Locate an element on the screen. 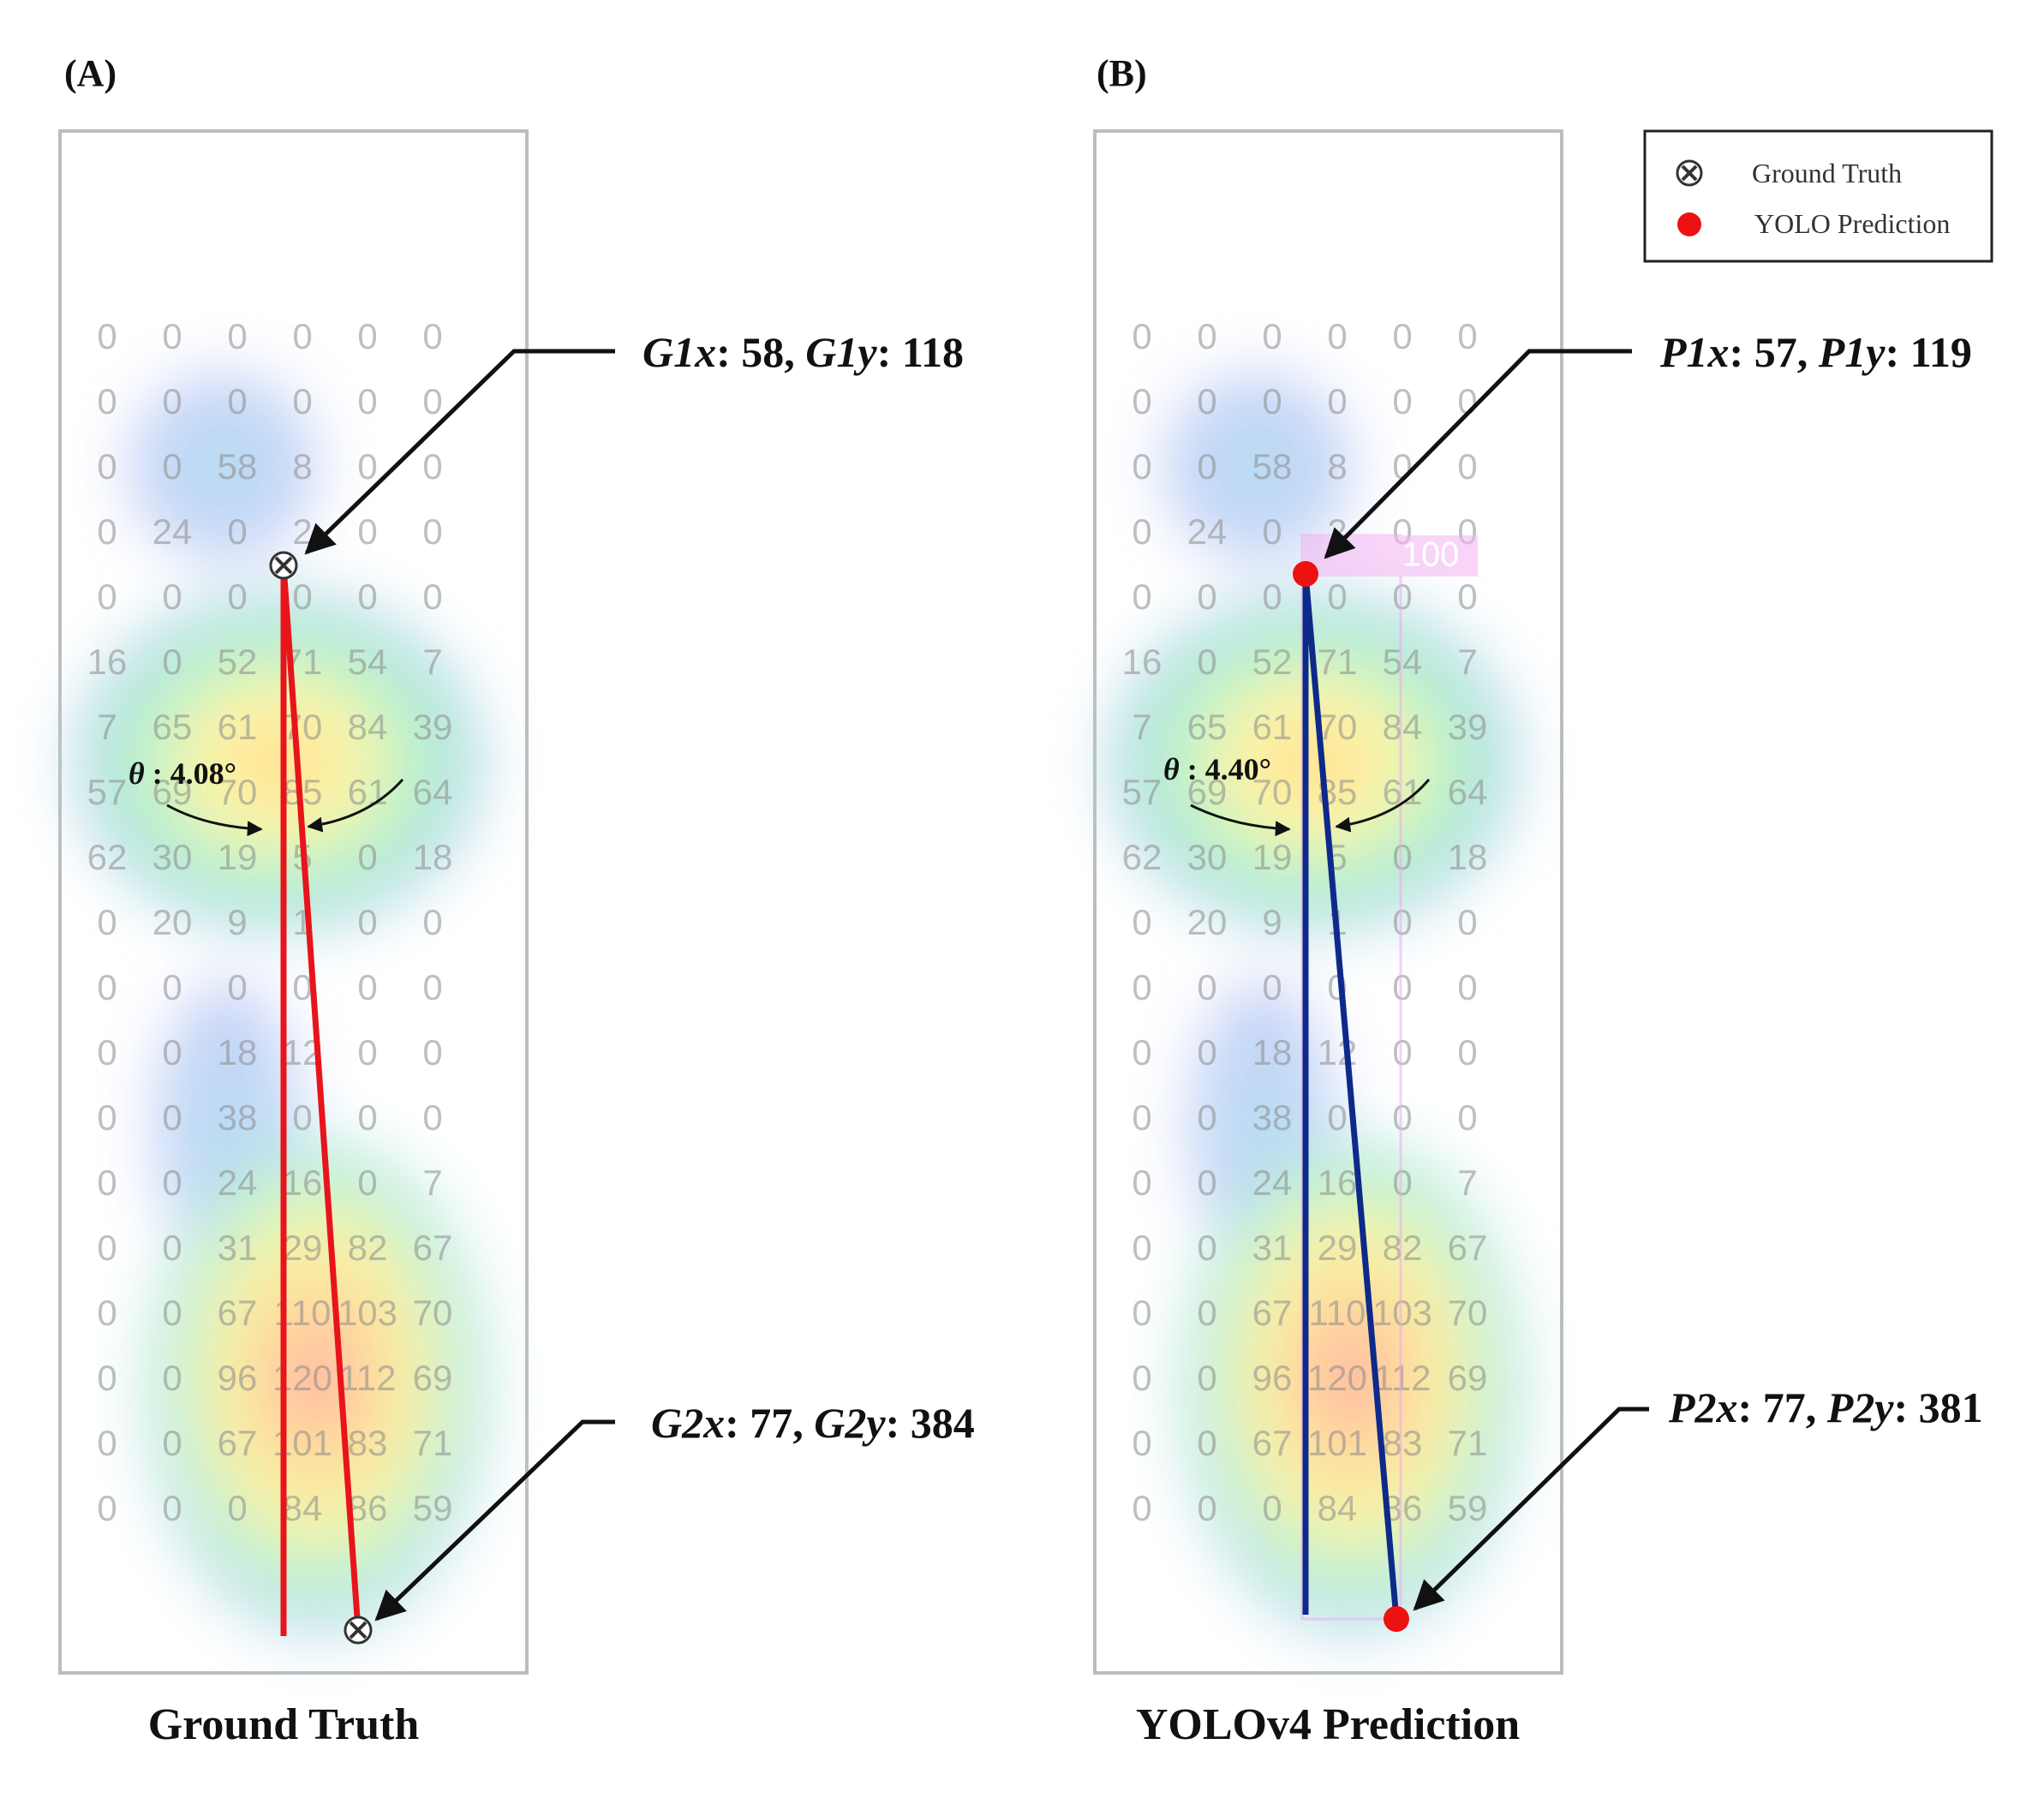 This screenshot has width=2044, height=1798. sensor-value: 8 is located at coordinates (302, 466).